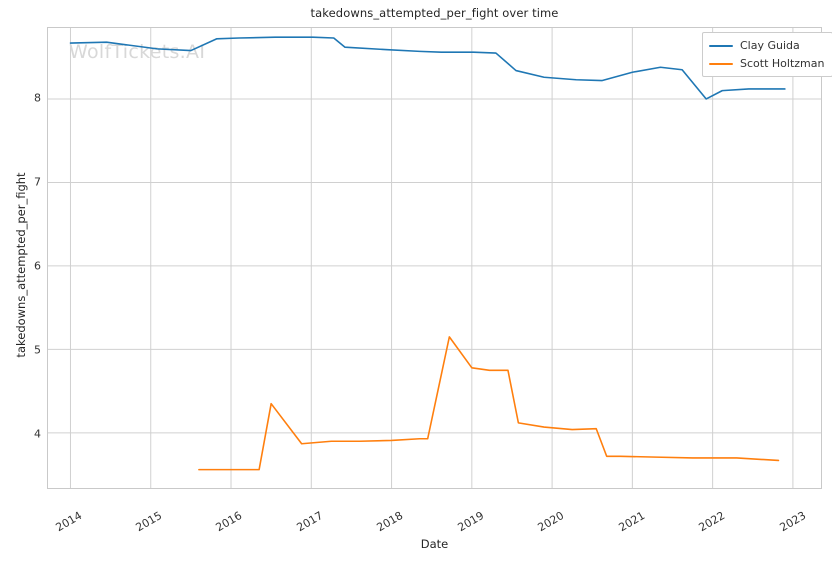 This screenshot has height=561, width=832. I want to click on y-tick-label: 8, so click(37, 98).